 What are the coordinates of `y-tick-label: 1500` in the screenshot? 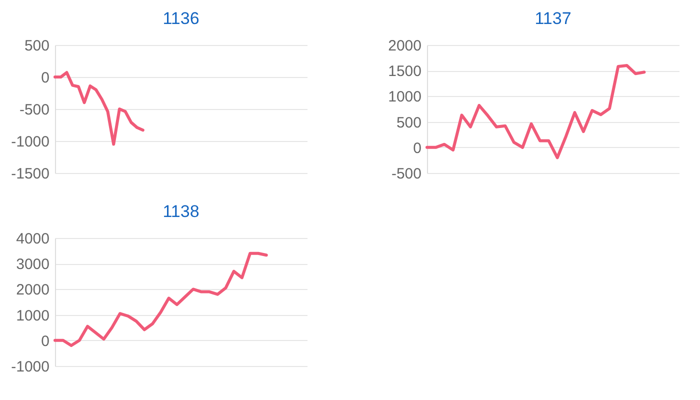 It's located at (405, 71).